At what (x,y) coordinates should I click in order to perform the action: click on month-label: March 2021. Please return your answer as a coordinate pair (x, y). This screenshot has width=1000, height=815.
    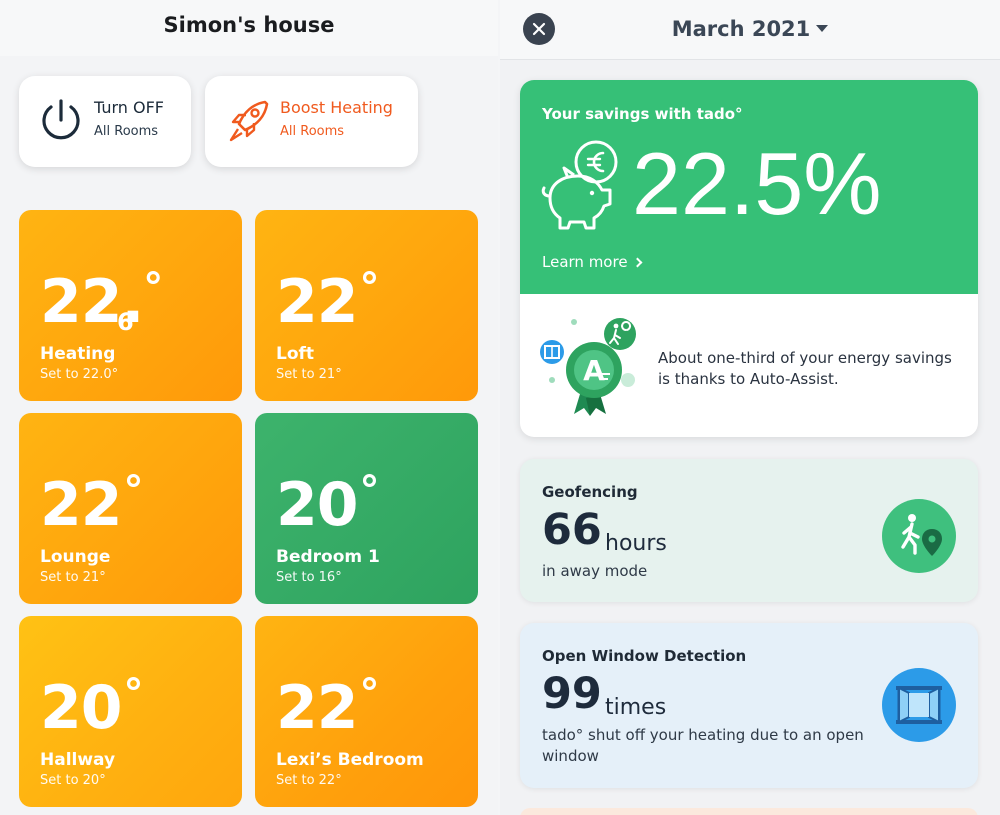
    Looking at the image, I should click on (741, 29).